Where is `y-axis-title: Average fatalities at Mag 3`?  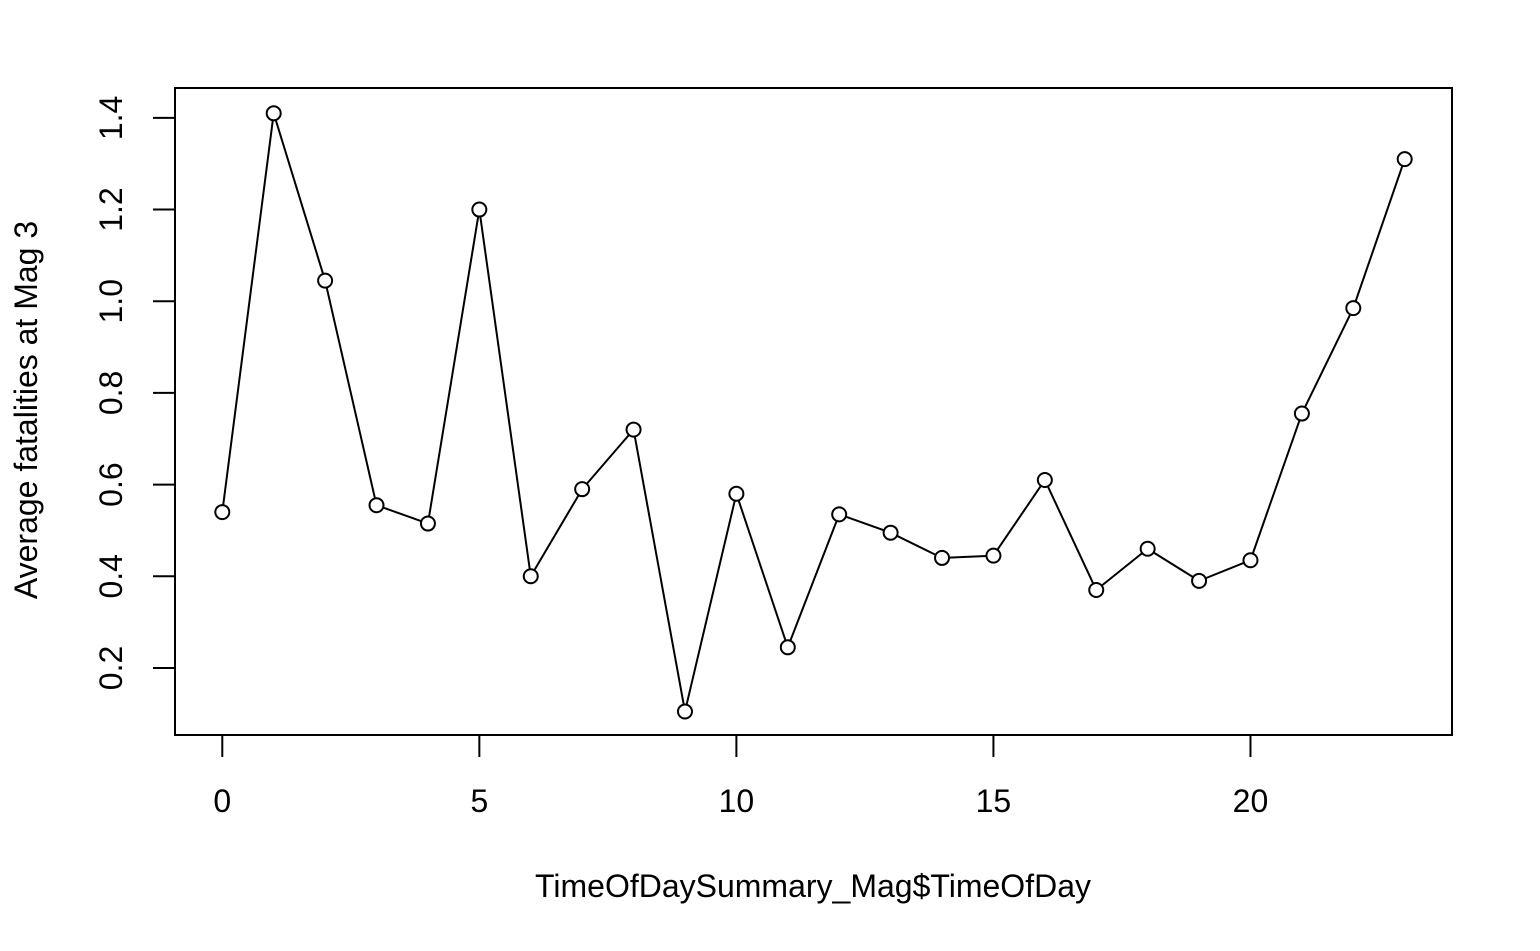
y-axis-title: Average fatalities at Mag 3 is located at coordinates (26, 410).